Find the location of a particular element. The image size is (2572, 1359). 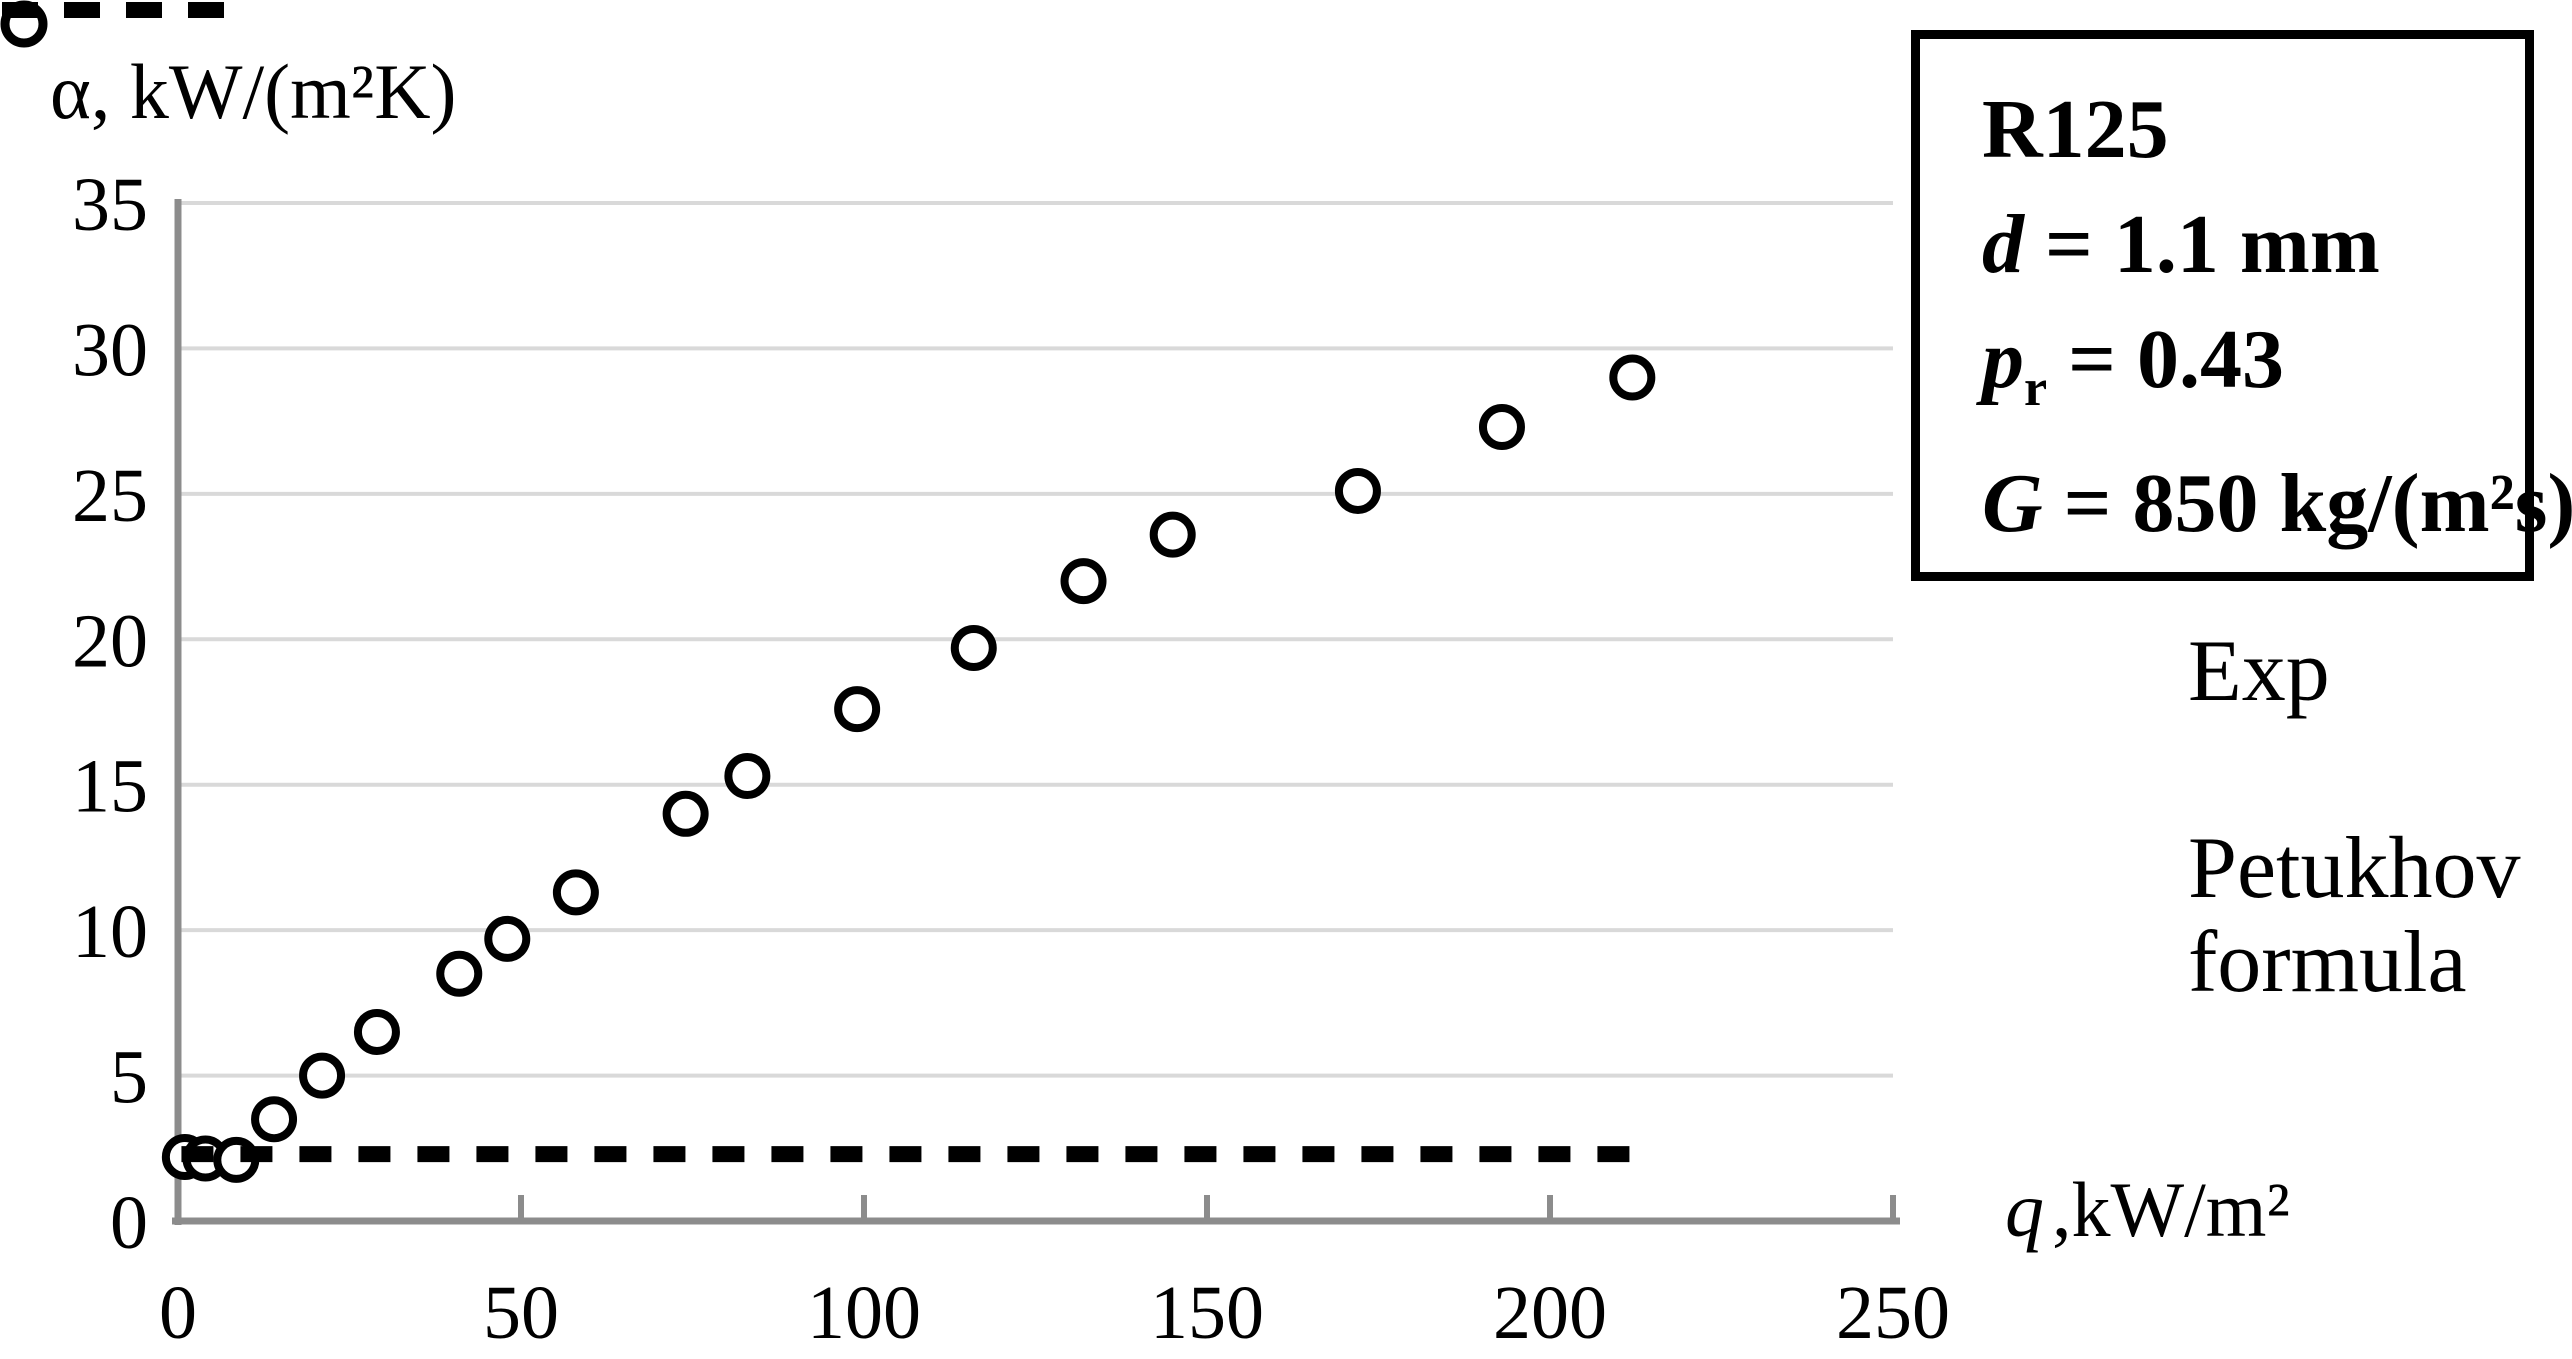

x-tick-label: 100 is located at coordinates (864, 1313).